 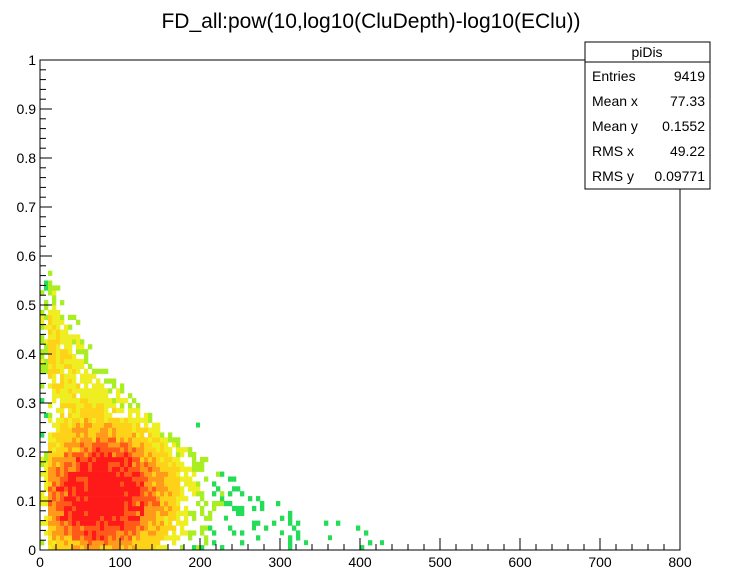 I want to click on x-tick-label: 200, so click(x=200, y=562).